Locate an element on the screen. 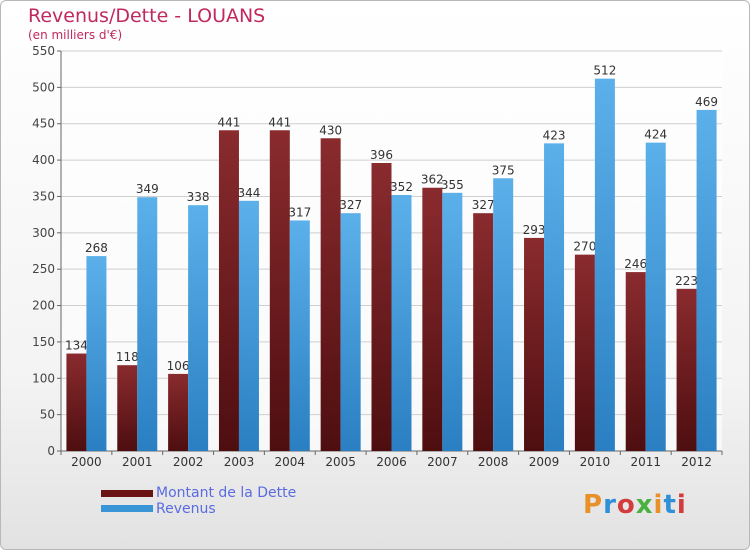 This screenshot has height=550, width=750. x-tick-label: 2011 is located at coordinates (645, 462).